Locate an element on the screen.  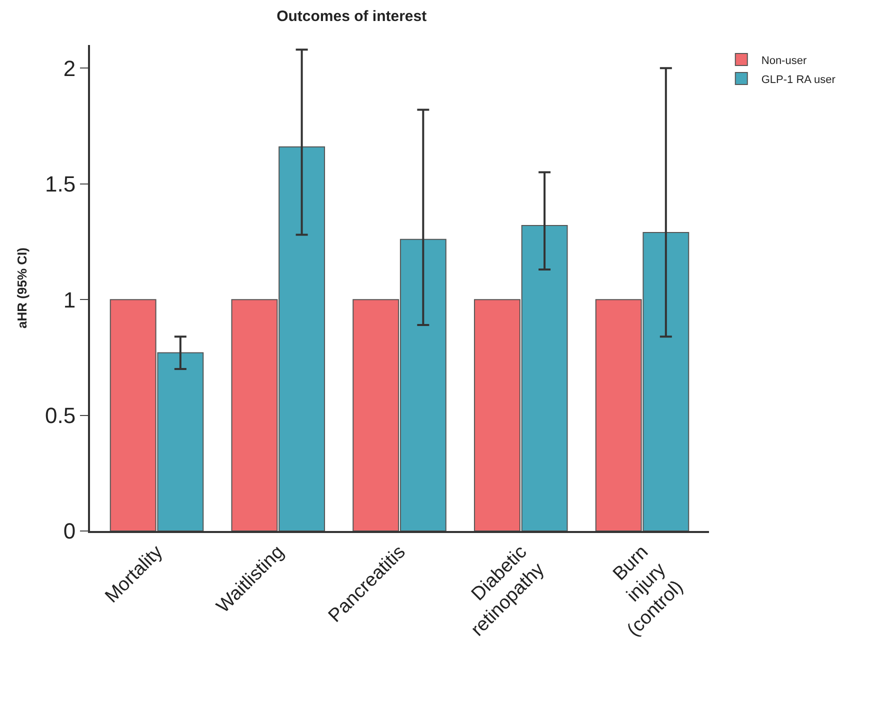
legend-label: GLP-1 RA user is located at coordinates (798, 80).